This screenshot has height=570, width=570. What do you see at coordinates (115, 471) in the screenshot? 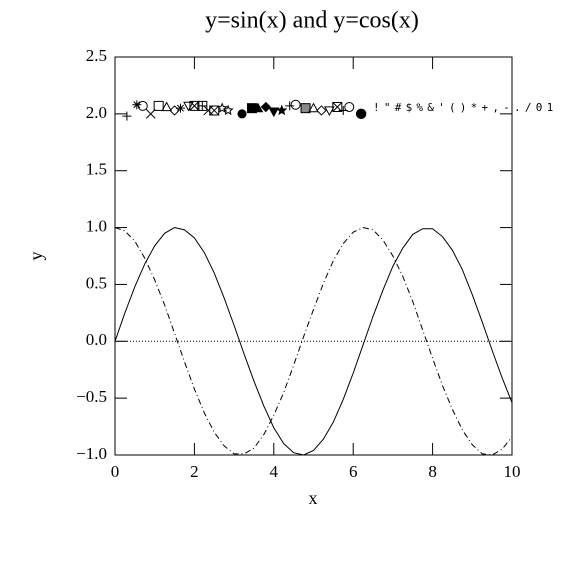
I see `x-tick-label: 0` at bounding box center [115, 471].